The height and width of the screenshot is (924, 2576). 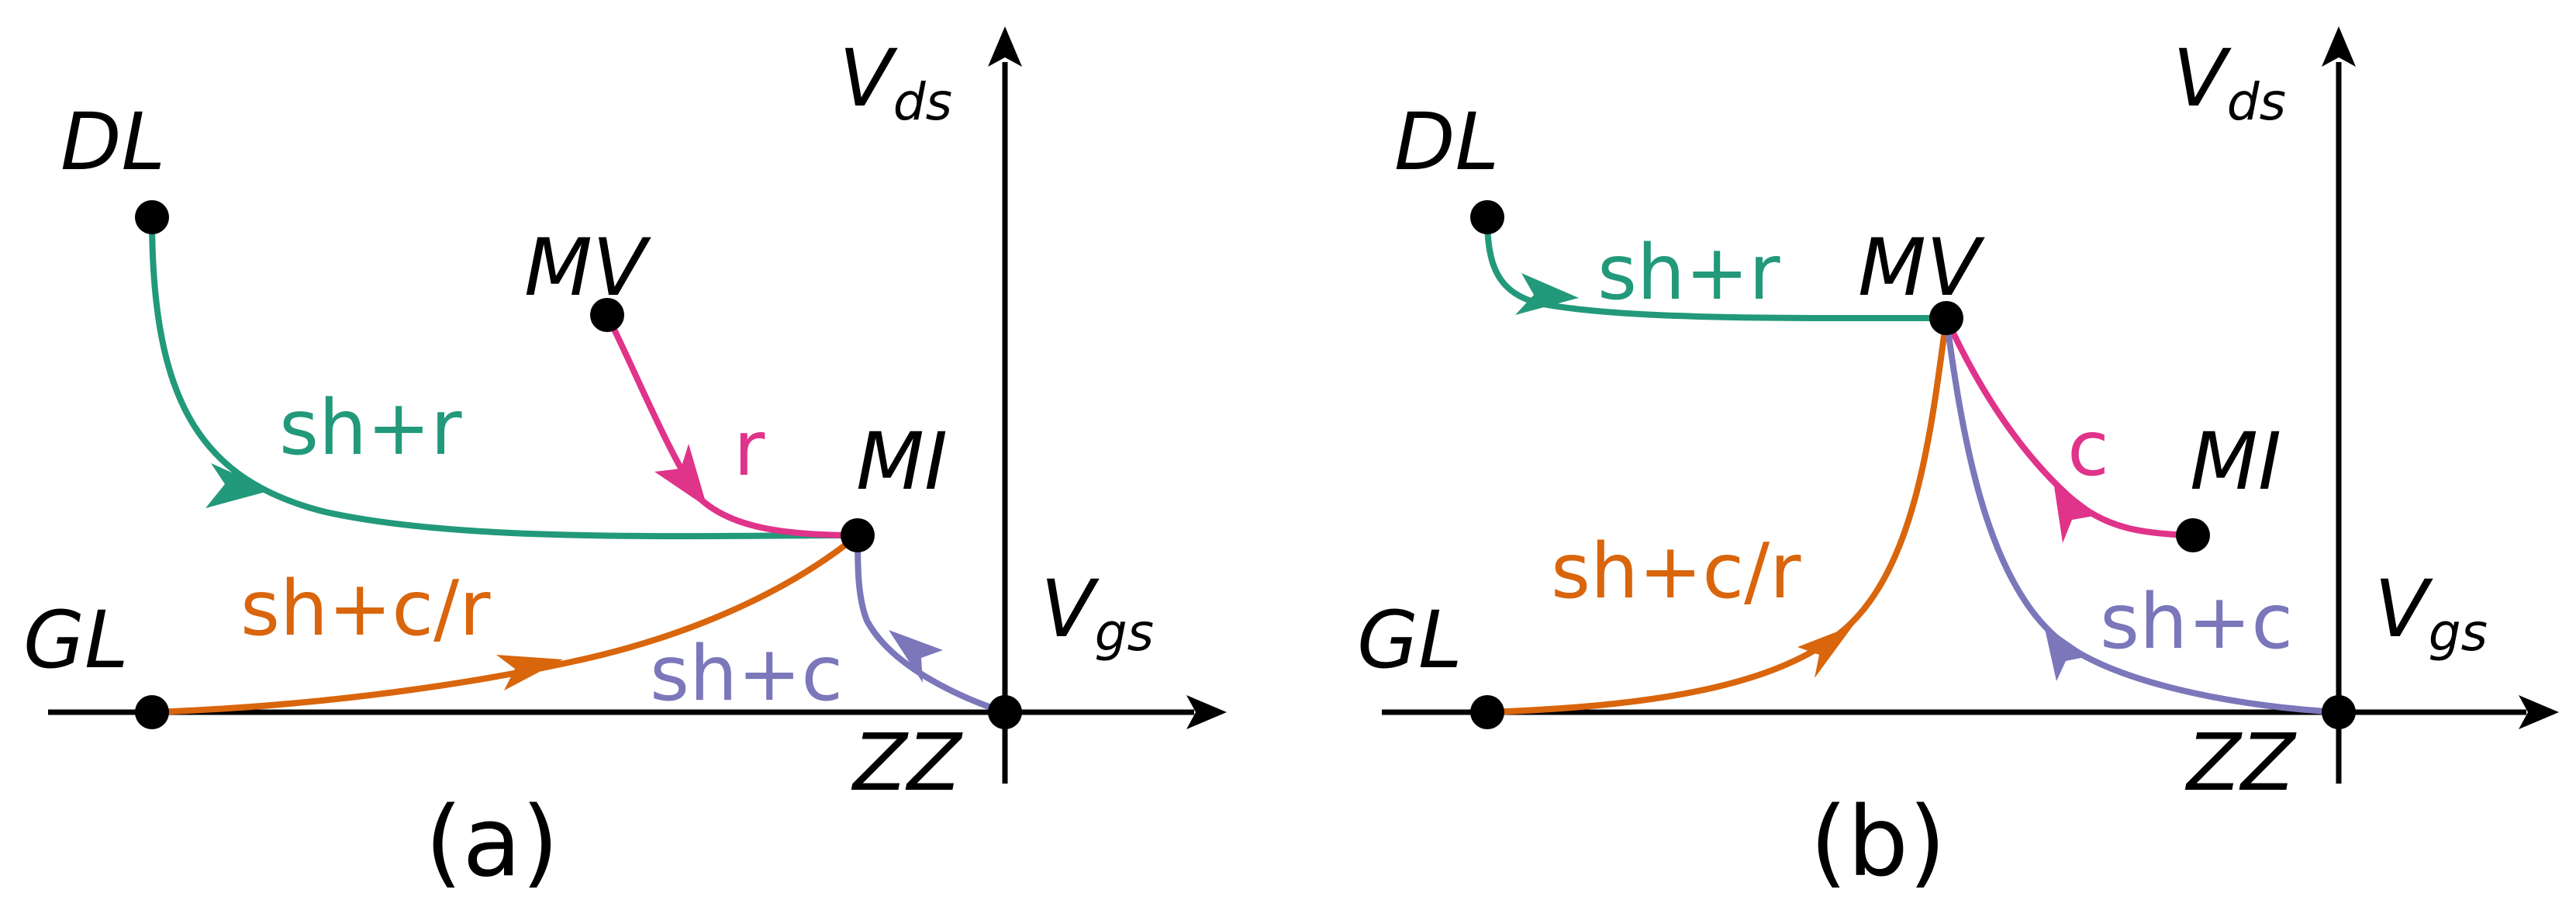 I want to click on panel-b-flow-gl-mv-arrow-icon, so click(x=1825, y=651).